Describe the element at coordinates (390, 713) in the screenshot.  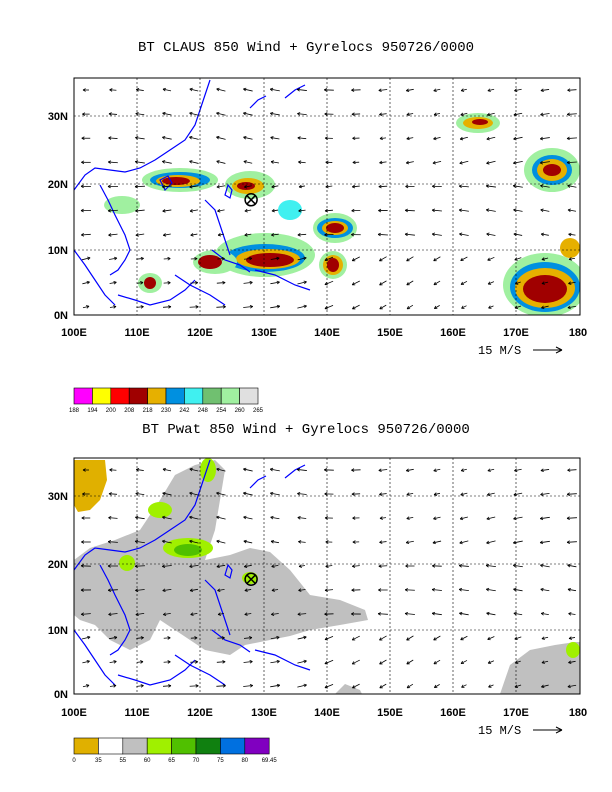
I see `lon-label: 150E` at that location.